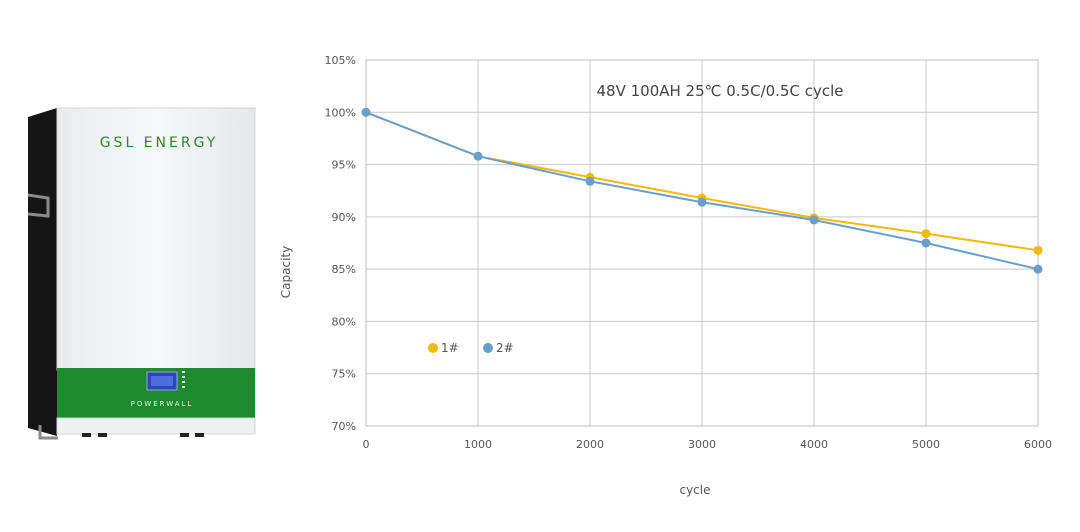  Describe the element at coordinates (286, 272) in the screenshot. I see `y-axis-title: Capacity` at that location.